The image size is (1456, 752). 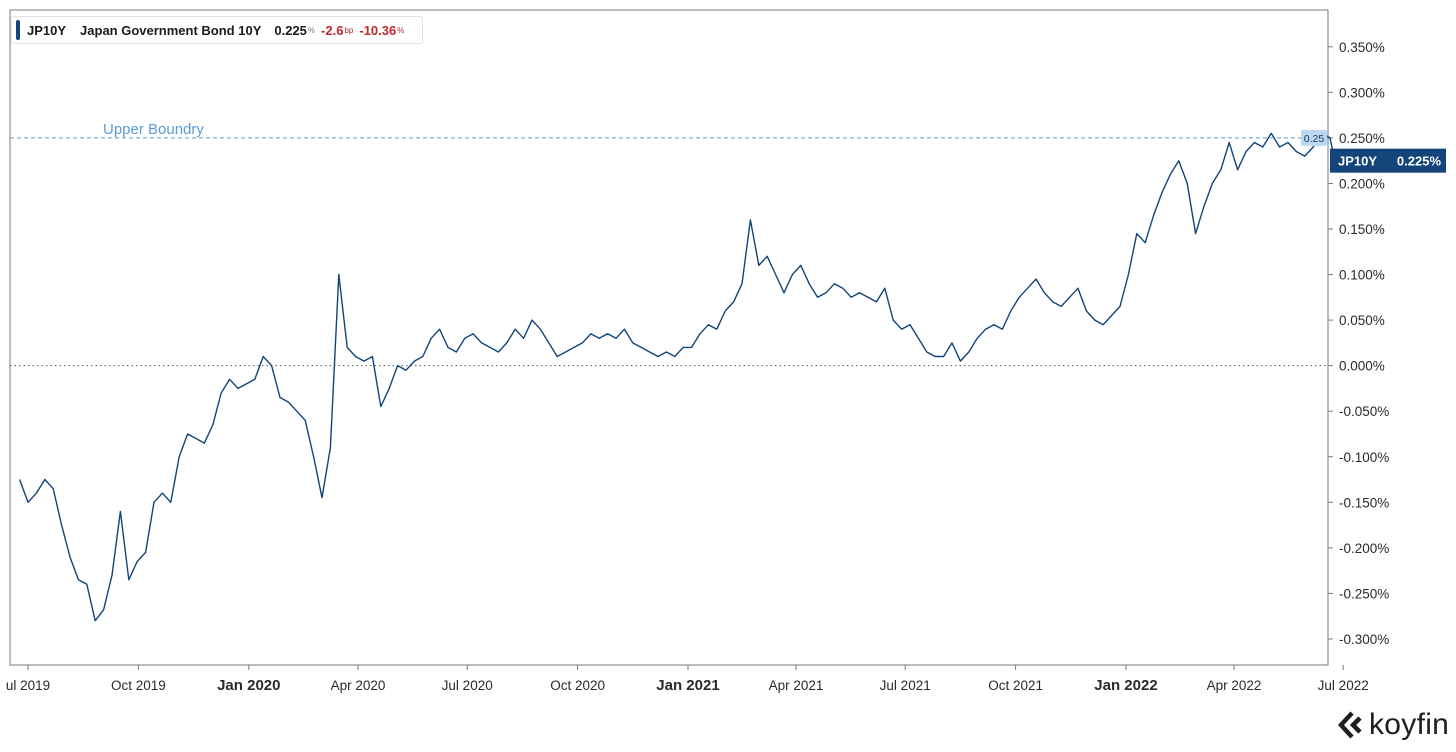 I want to click on x-tick-label: Oct 2019, so click(x=138, y=685).